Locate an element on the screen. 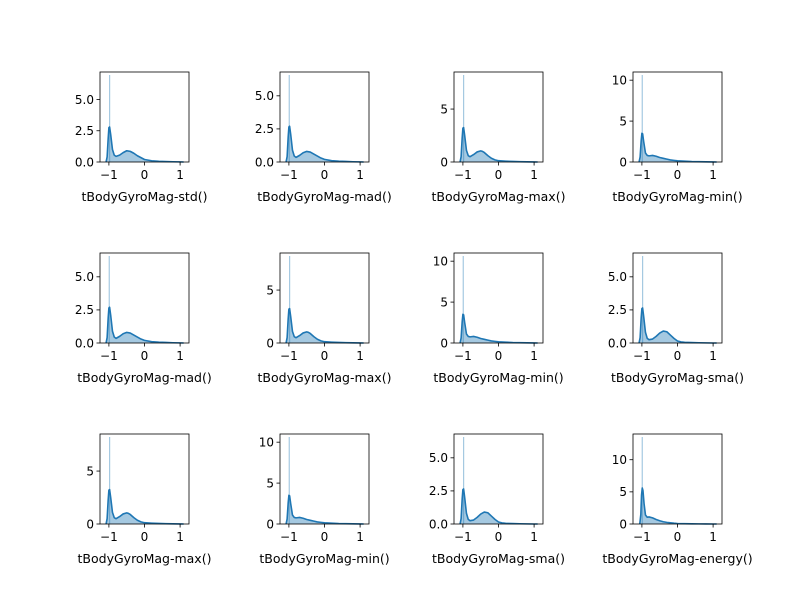 The height and width of the screenshot is (600, 800). subplot: −1 0 1 0.0 2.5 5.0 tBodyGyroMag-mad() is located at coordinates (323, 137).